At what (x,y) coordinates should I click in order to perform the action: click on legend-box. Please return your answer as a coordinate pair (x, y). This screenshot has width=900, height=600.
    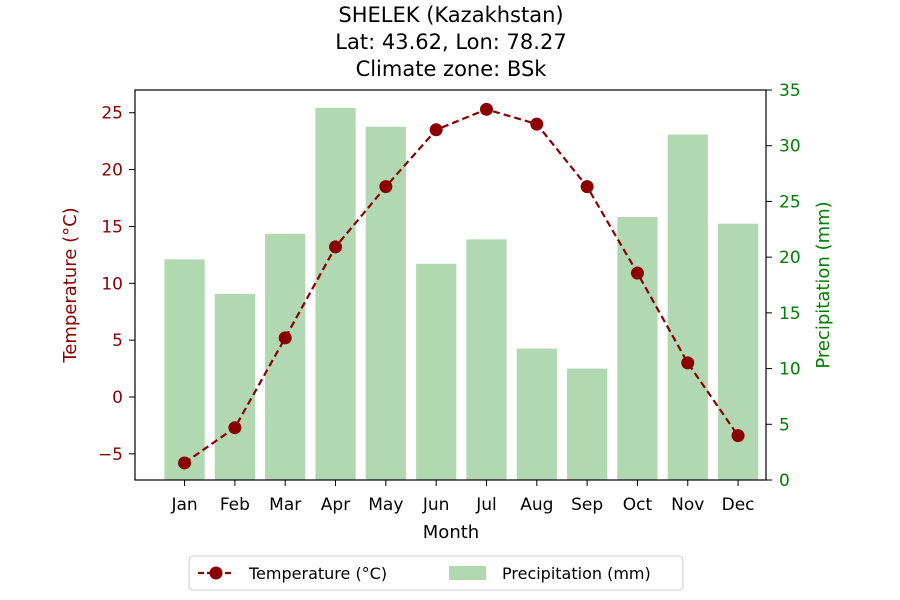
    Looking at the image, I should click on (436, 573).